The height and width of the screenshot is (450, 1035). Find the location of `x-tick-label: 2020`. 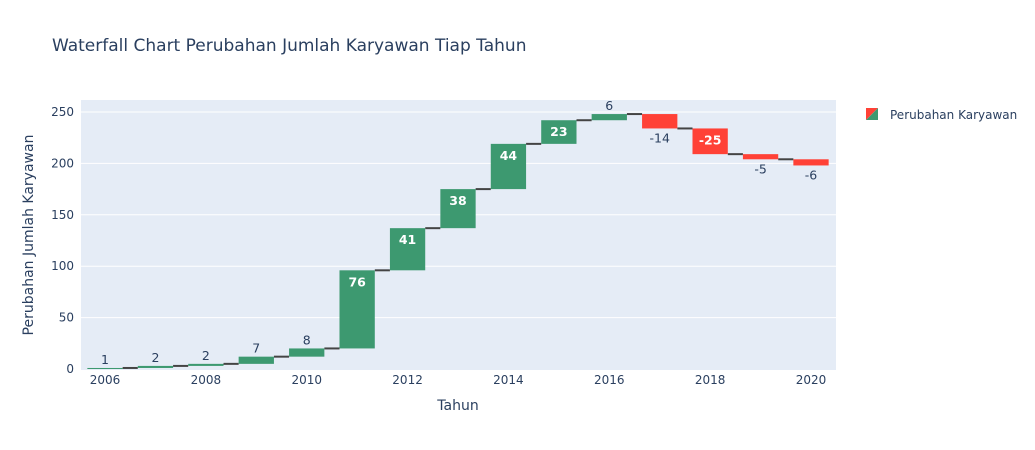

x-tick-label: 2020 is located at coordinates (811, 380).